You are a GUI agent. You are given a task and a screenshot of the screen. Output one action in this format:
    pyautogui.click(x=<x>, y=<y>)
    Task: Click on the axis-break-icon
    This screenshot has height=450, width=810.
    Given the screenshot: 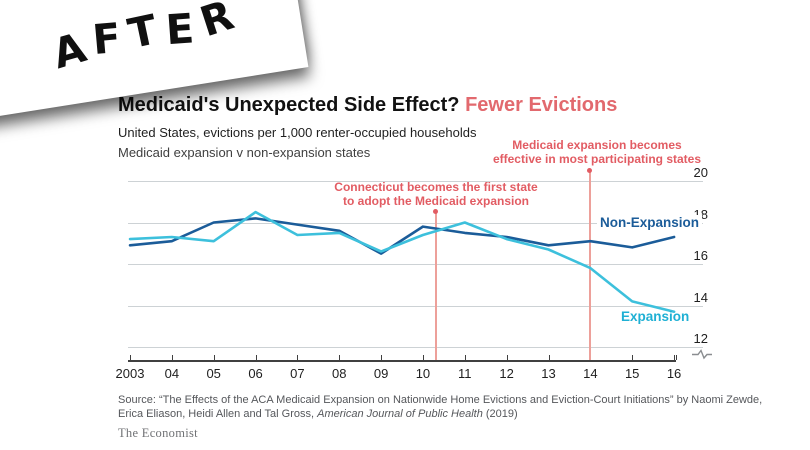 What is the action you would take?
    pyautogui.click(x=702, y=354)
    